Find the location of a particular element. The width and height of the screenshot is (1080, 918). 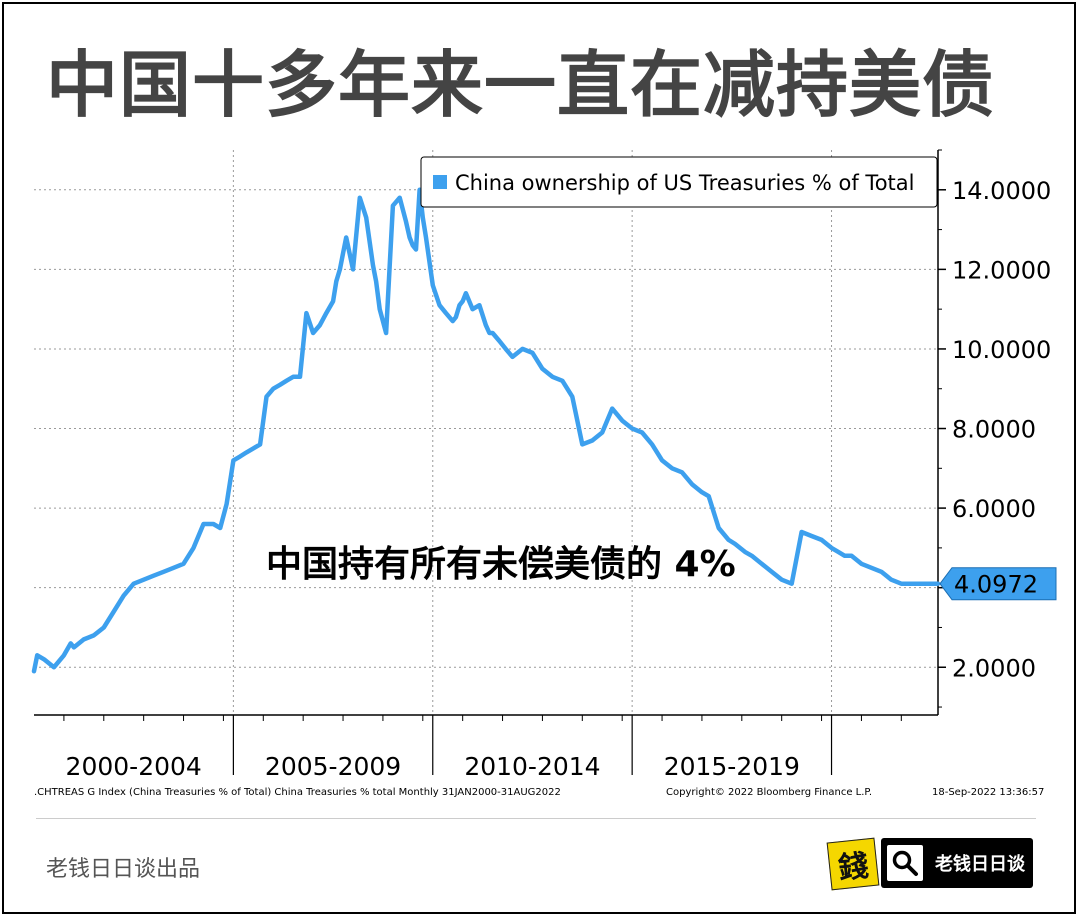

x-period-label: 2005-2009 is located at coordinates (333, 766).